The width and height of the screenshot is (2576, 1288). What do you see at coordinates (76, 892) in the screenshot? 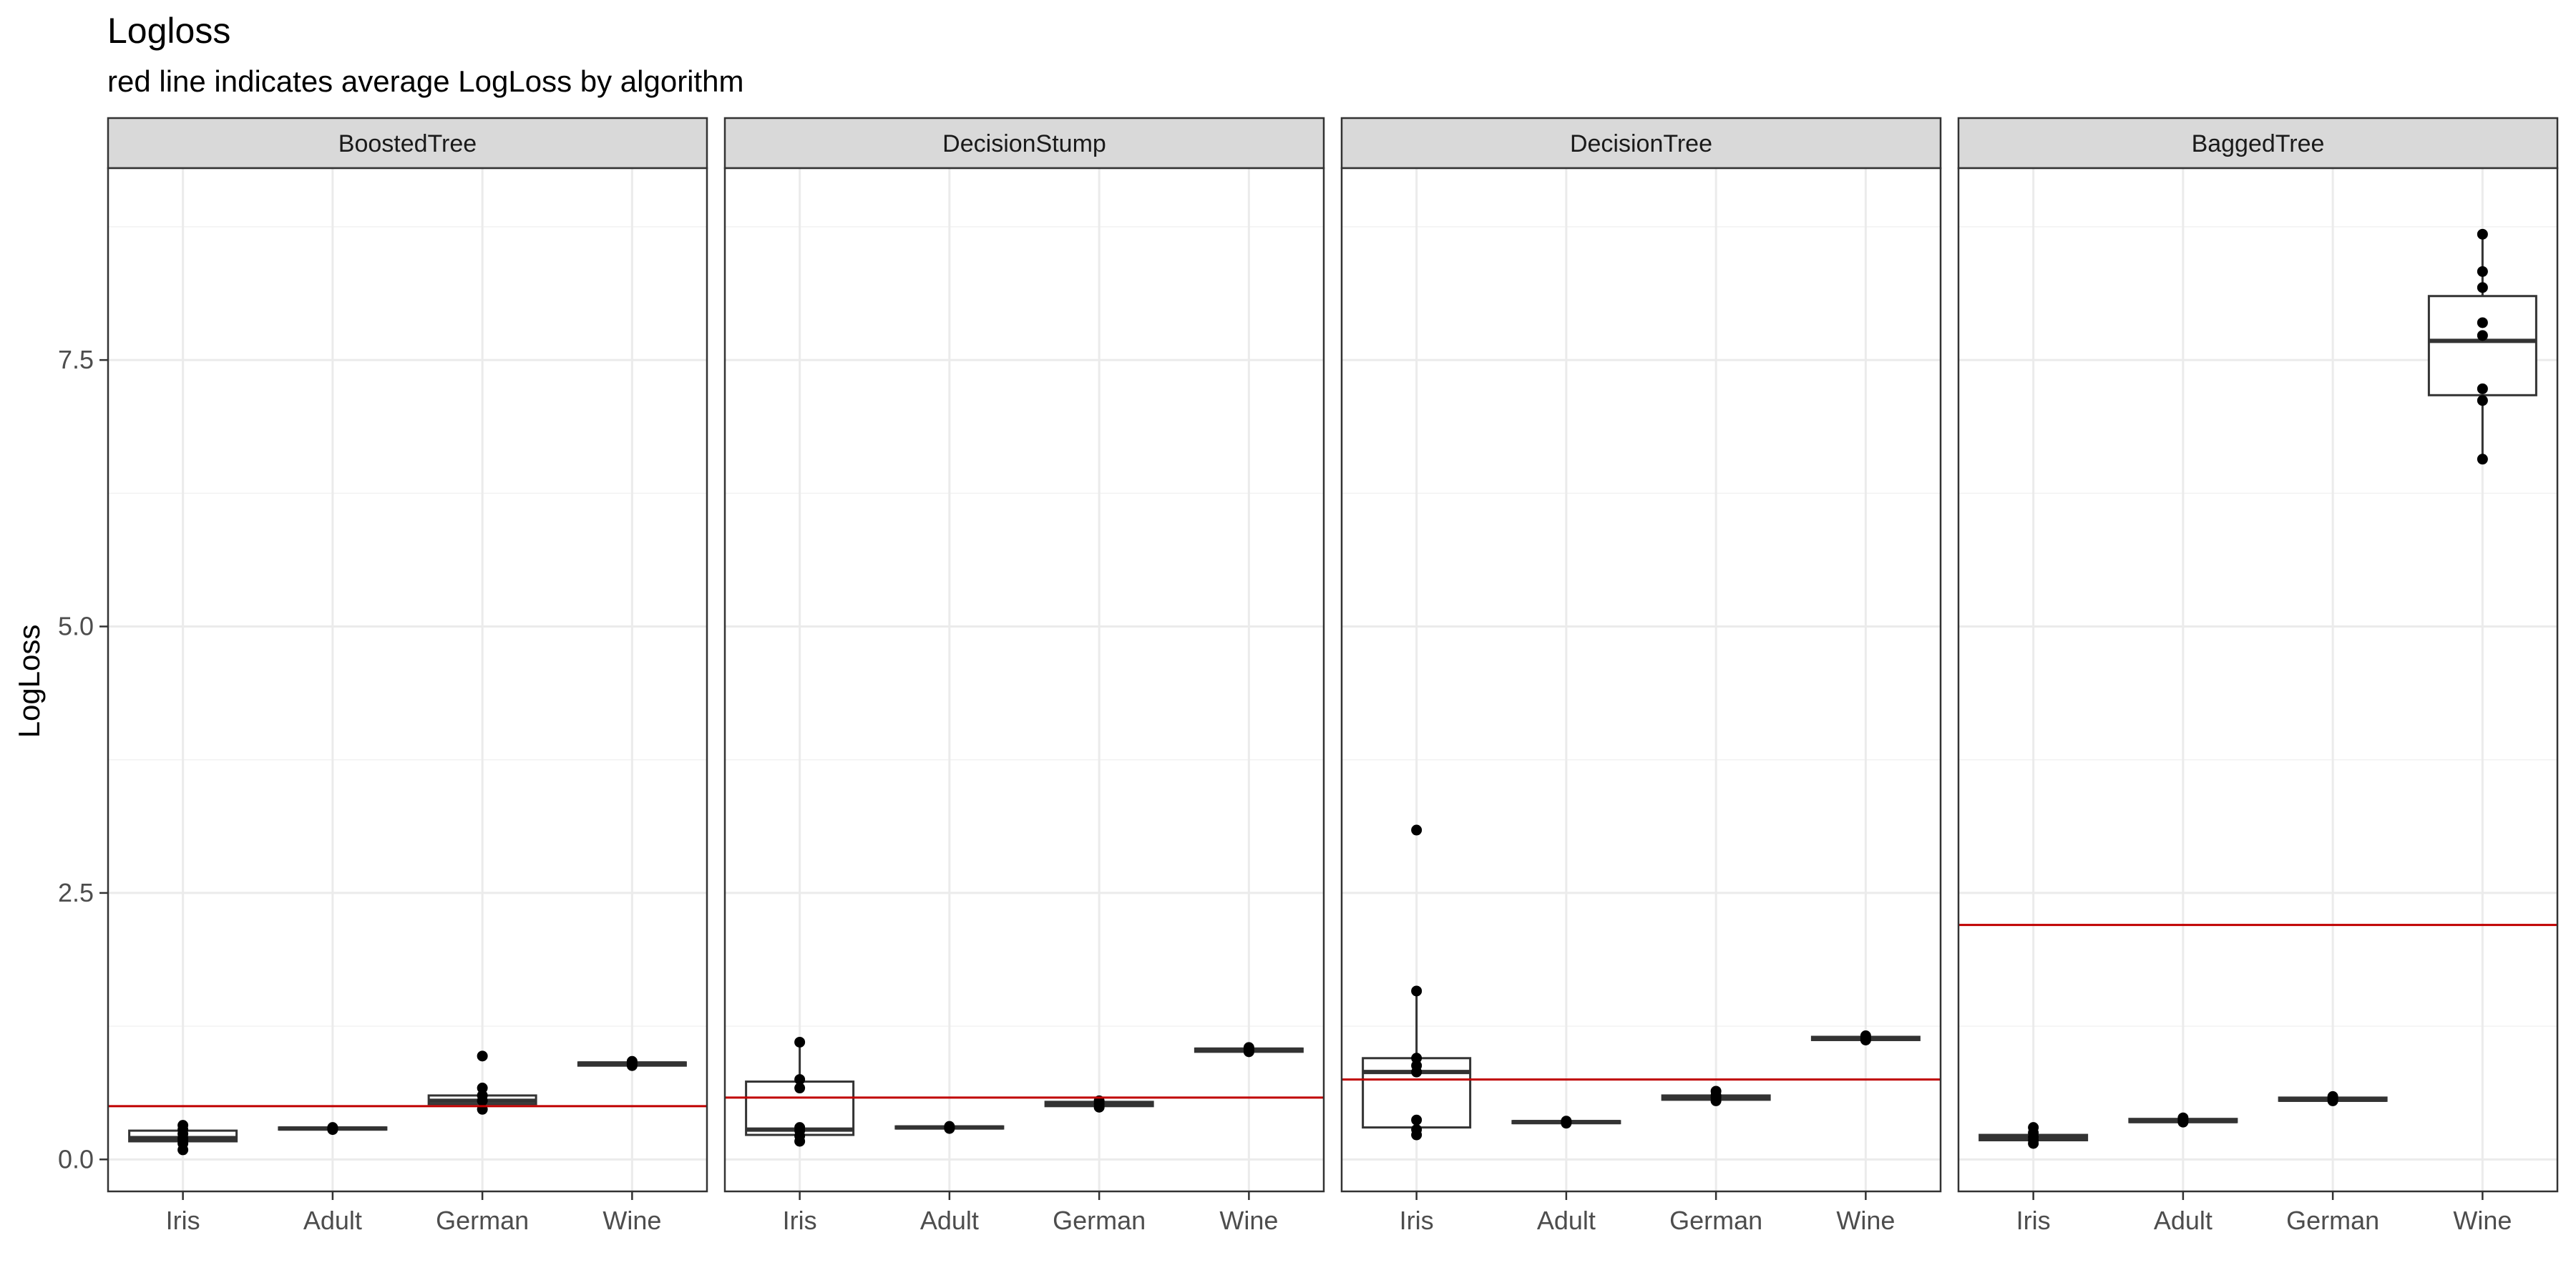
I see `y-tick-label: 2.5` at bounding box center [76, 892].